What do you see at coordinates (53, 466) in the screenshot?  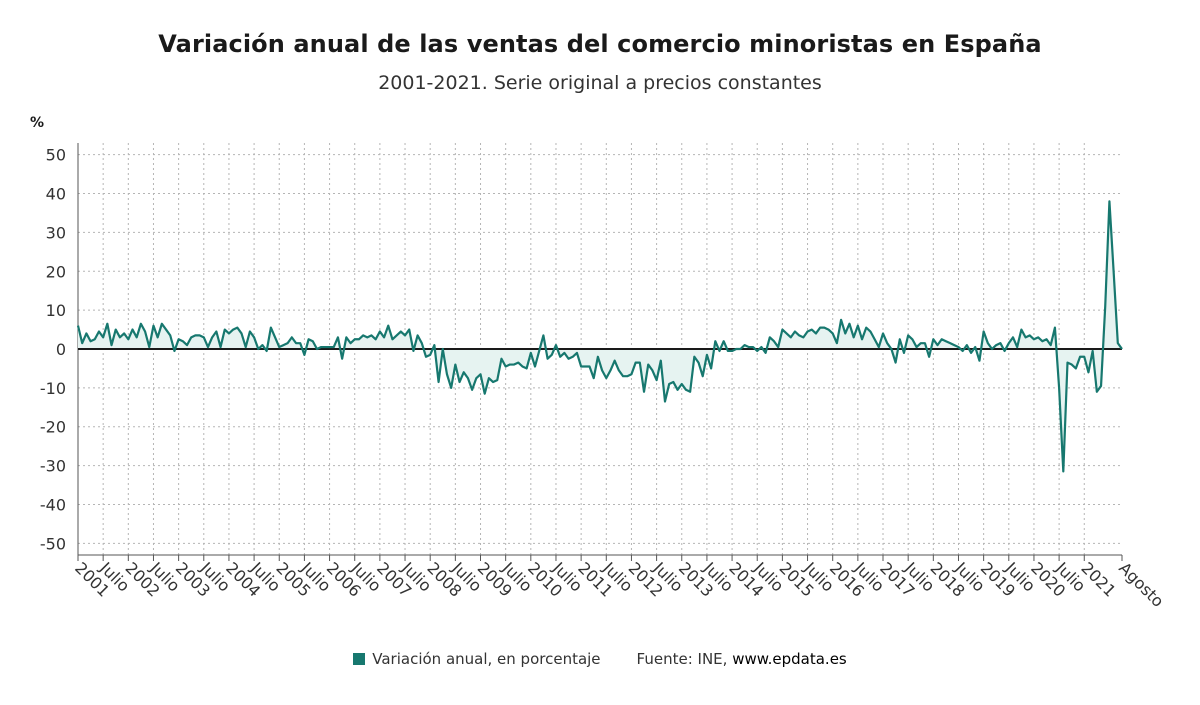 I see `y-tick-label: -30` at bounding box center [53, 466].